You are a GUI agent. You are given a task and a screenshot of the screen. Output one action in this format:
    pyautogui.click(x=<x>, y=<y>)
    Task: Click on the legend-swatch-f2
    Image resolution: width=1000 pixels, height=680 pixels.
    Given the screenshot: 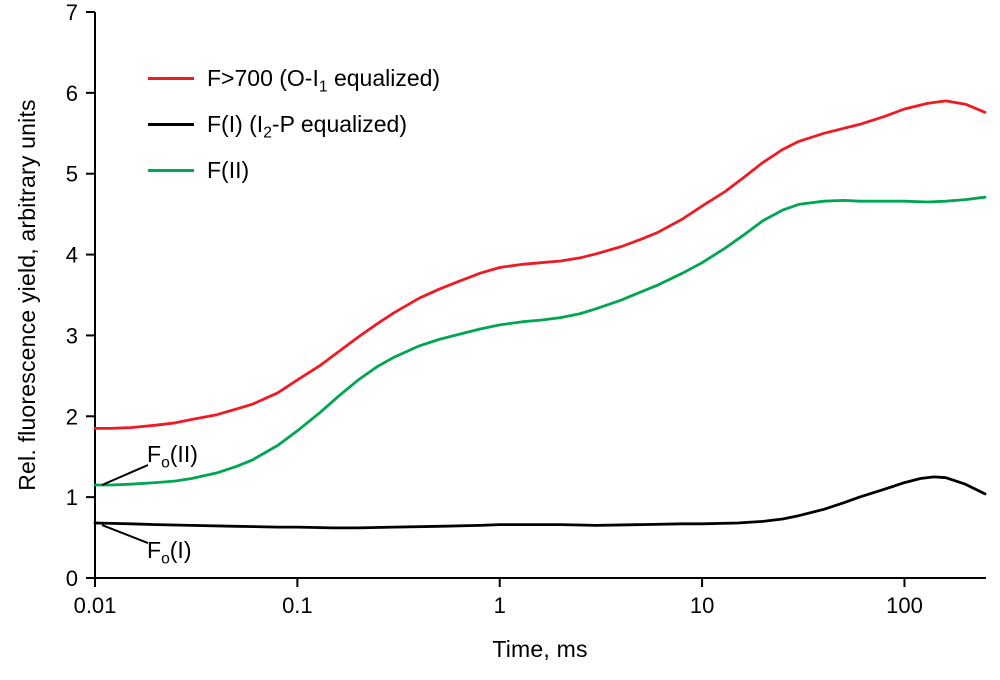 What is the action you would take?
    pyautogui.click(x=171, y=170)
    